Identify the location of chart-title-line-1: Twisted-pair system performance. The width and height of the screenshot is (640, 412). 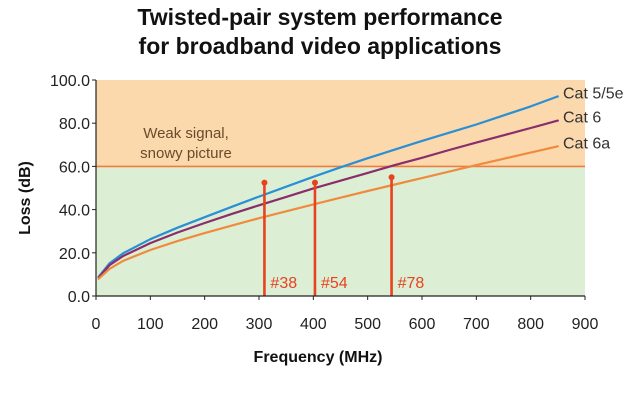
(319, 17).